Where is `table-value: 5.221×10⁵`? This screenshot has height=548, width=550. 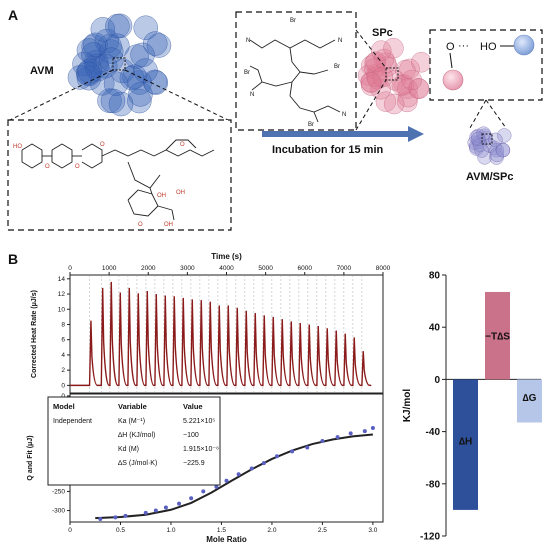 table-value: 5.221×10⁵ is located at coordinates (199, 421).